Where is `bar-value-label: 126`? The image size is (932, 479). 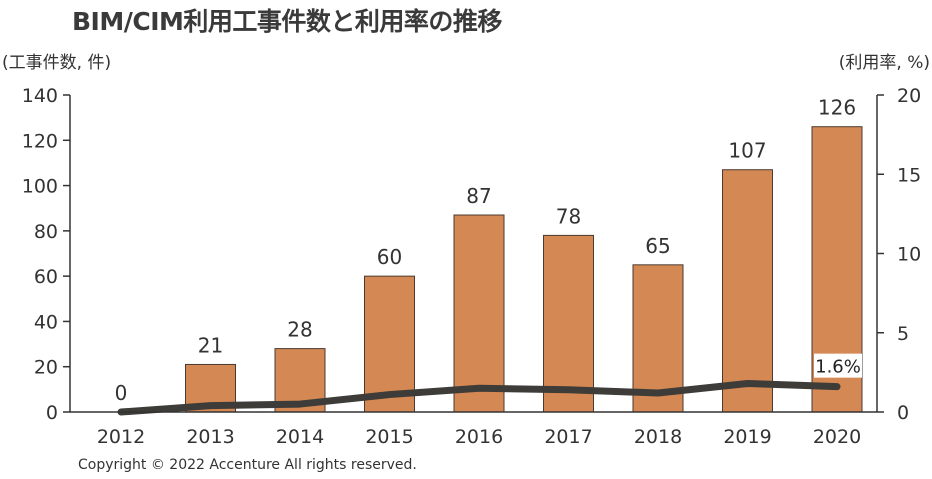 bar-value-label: 126 is located at coordinates (837, 108).